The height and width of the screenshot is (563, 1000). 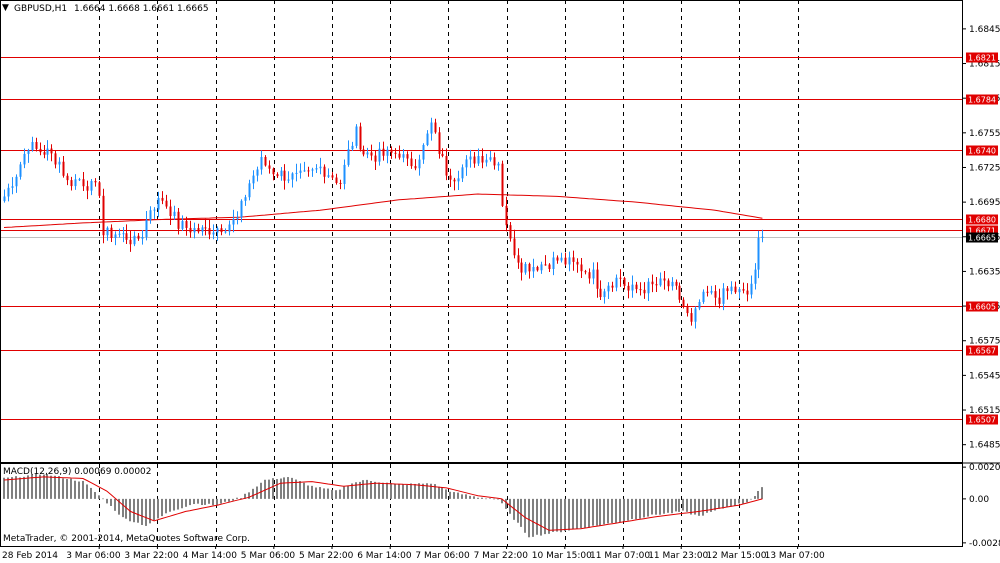 What do you see at coordinates (795, 556) in the screenshot?
I see `time-tick-label: 13 Mar 07:00` at bounding box center [795, 556].